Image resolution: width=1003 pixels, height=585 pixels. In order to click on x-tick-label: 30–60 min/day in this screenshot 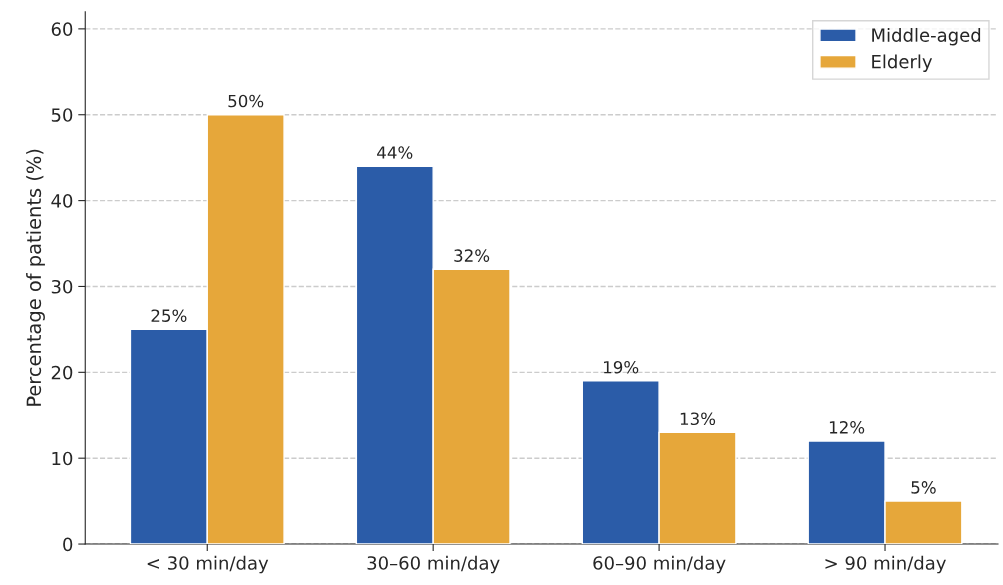, I will do `click(433, 564)`.